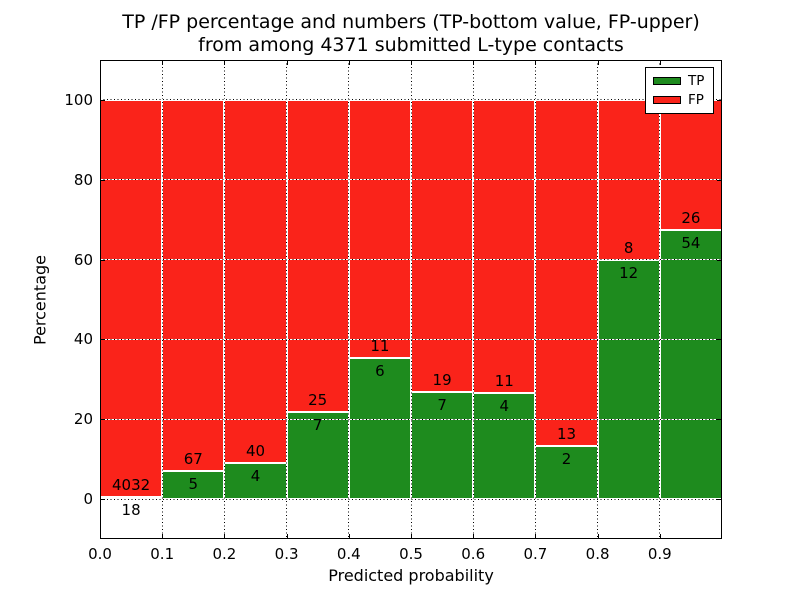  What do you see at coordinates (629, 272) in the screenshot?
I see `tp-count-label: 12` at bounding box center [629, 272].